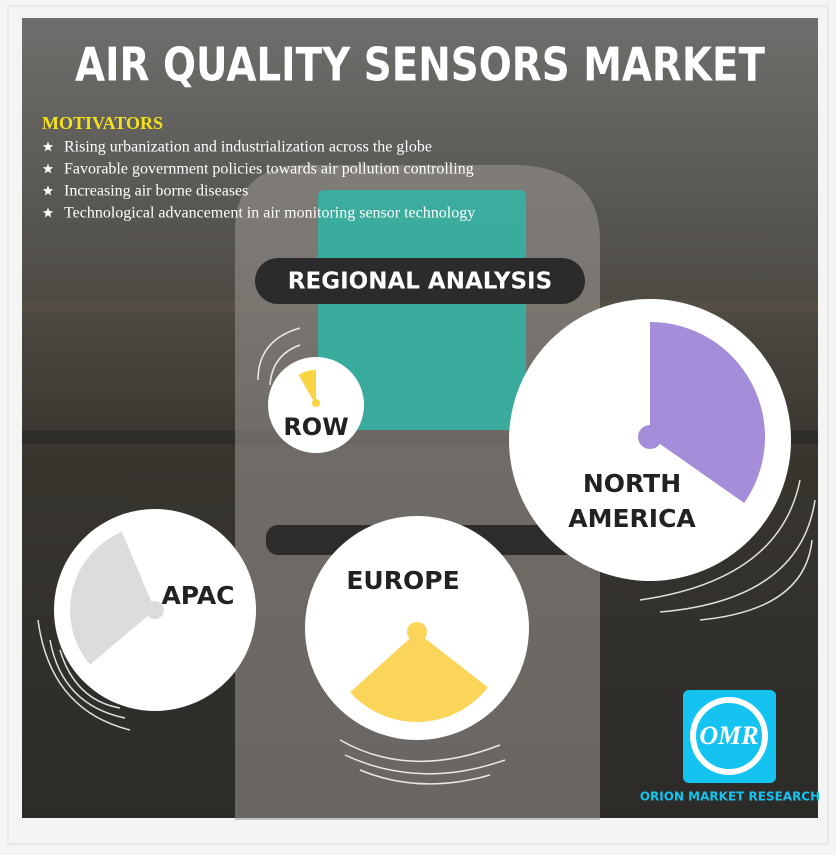  Describe the element at coordinates (650, 437) in the screenshot. I see `north-america-dot` at that location.